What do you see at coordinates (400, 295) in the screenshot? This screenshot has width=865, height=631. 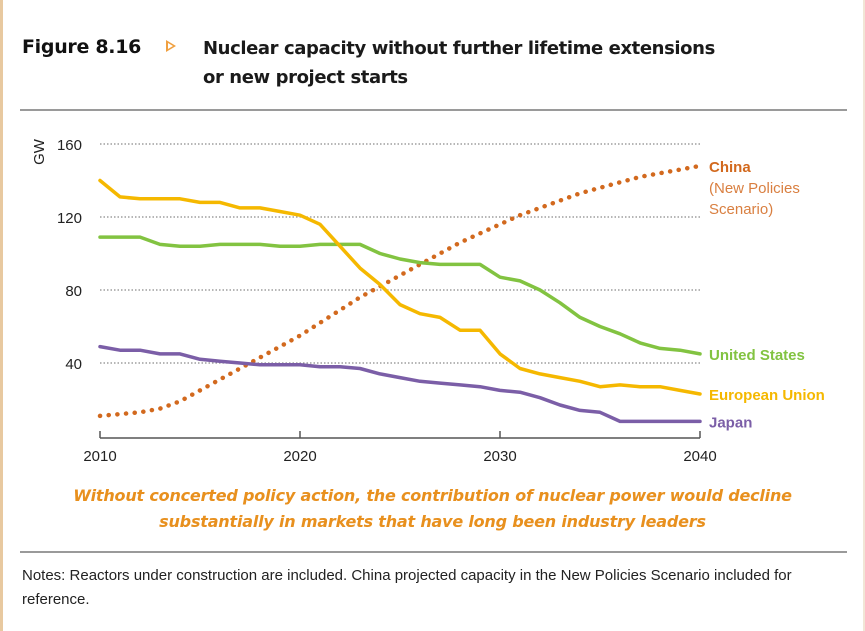 I see `series-line-united-states` at bounding box center [400, 295].